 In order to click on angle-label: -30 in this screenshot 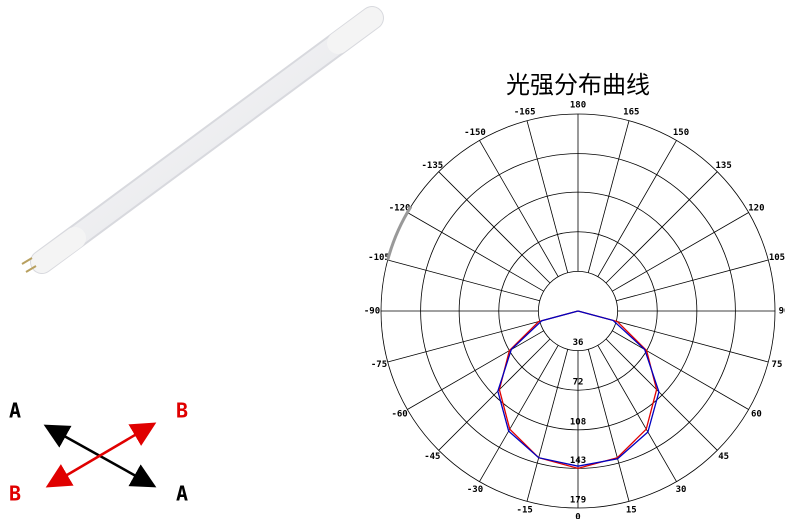, I will do `click(475, 490)`.